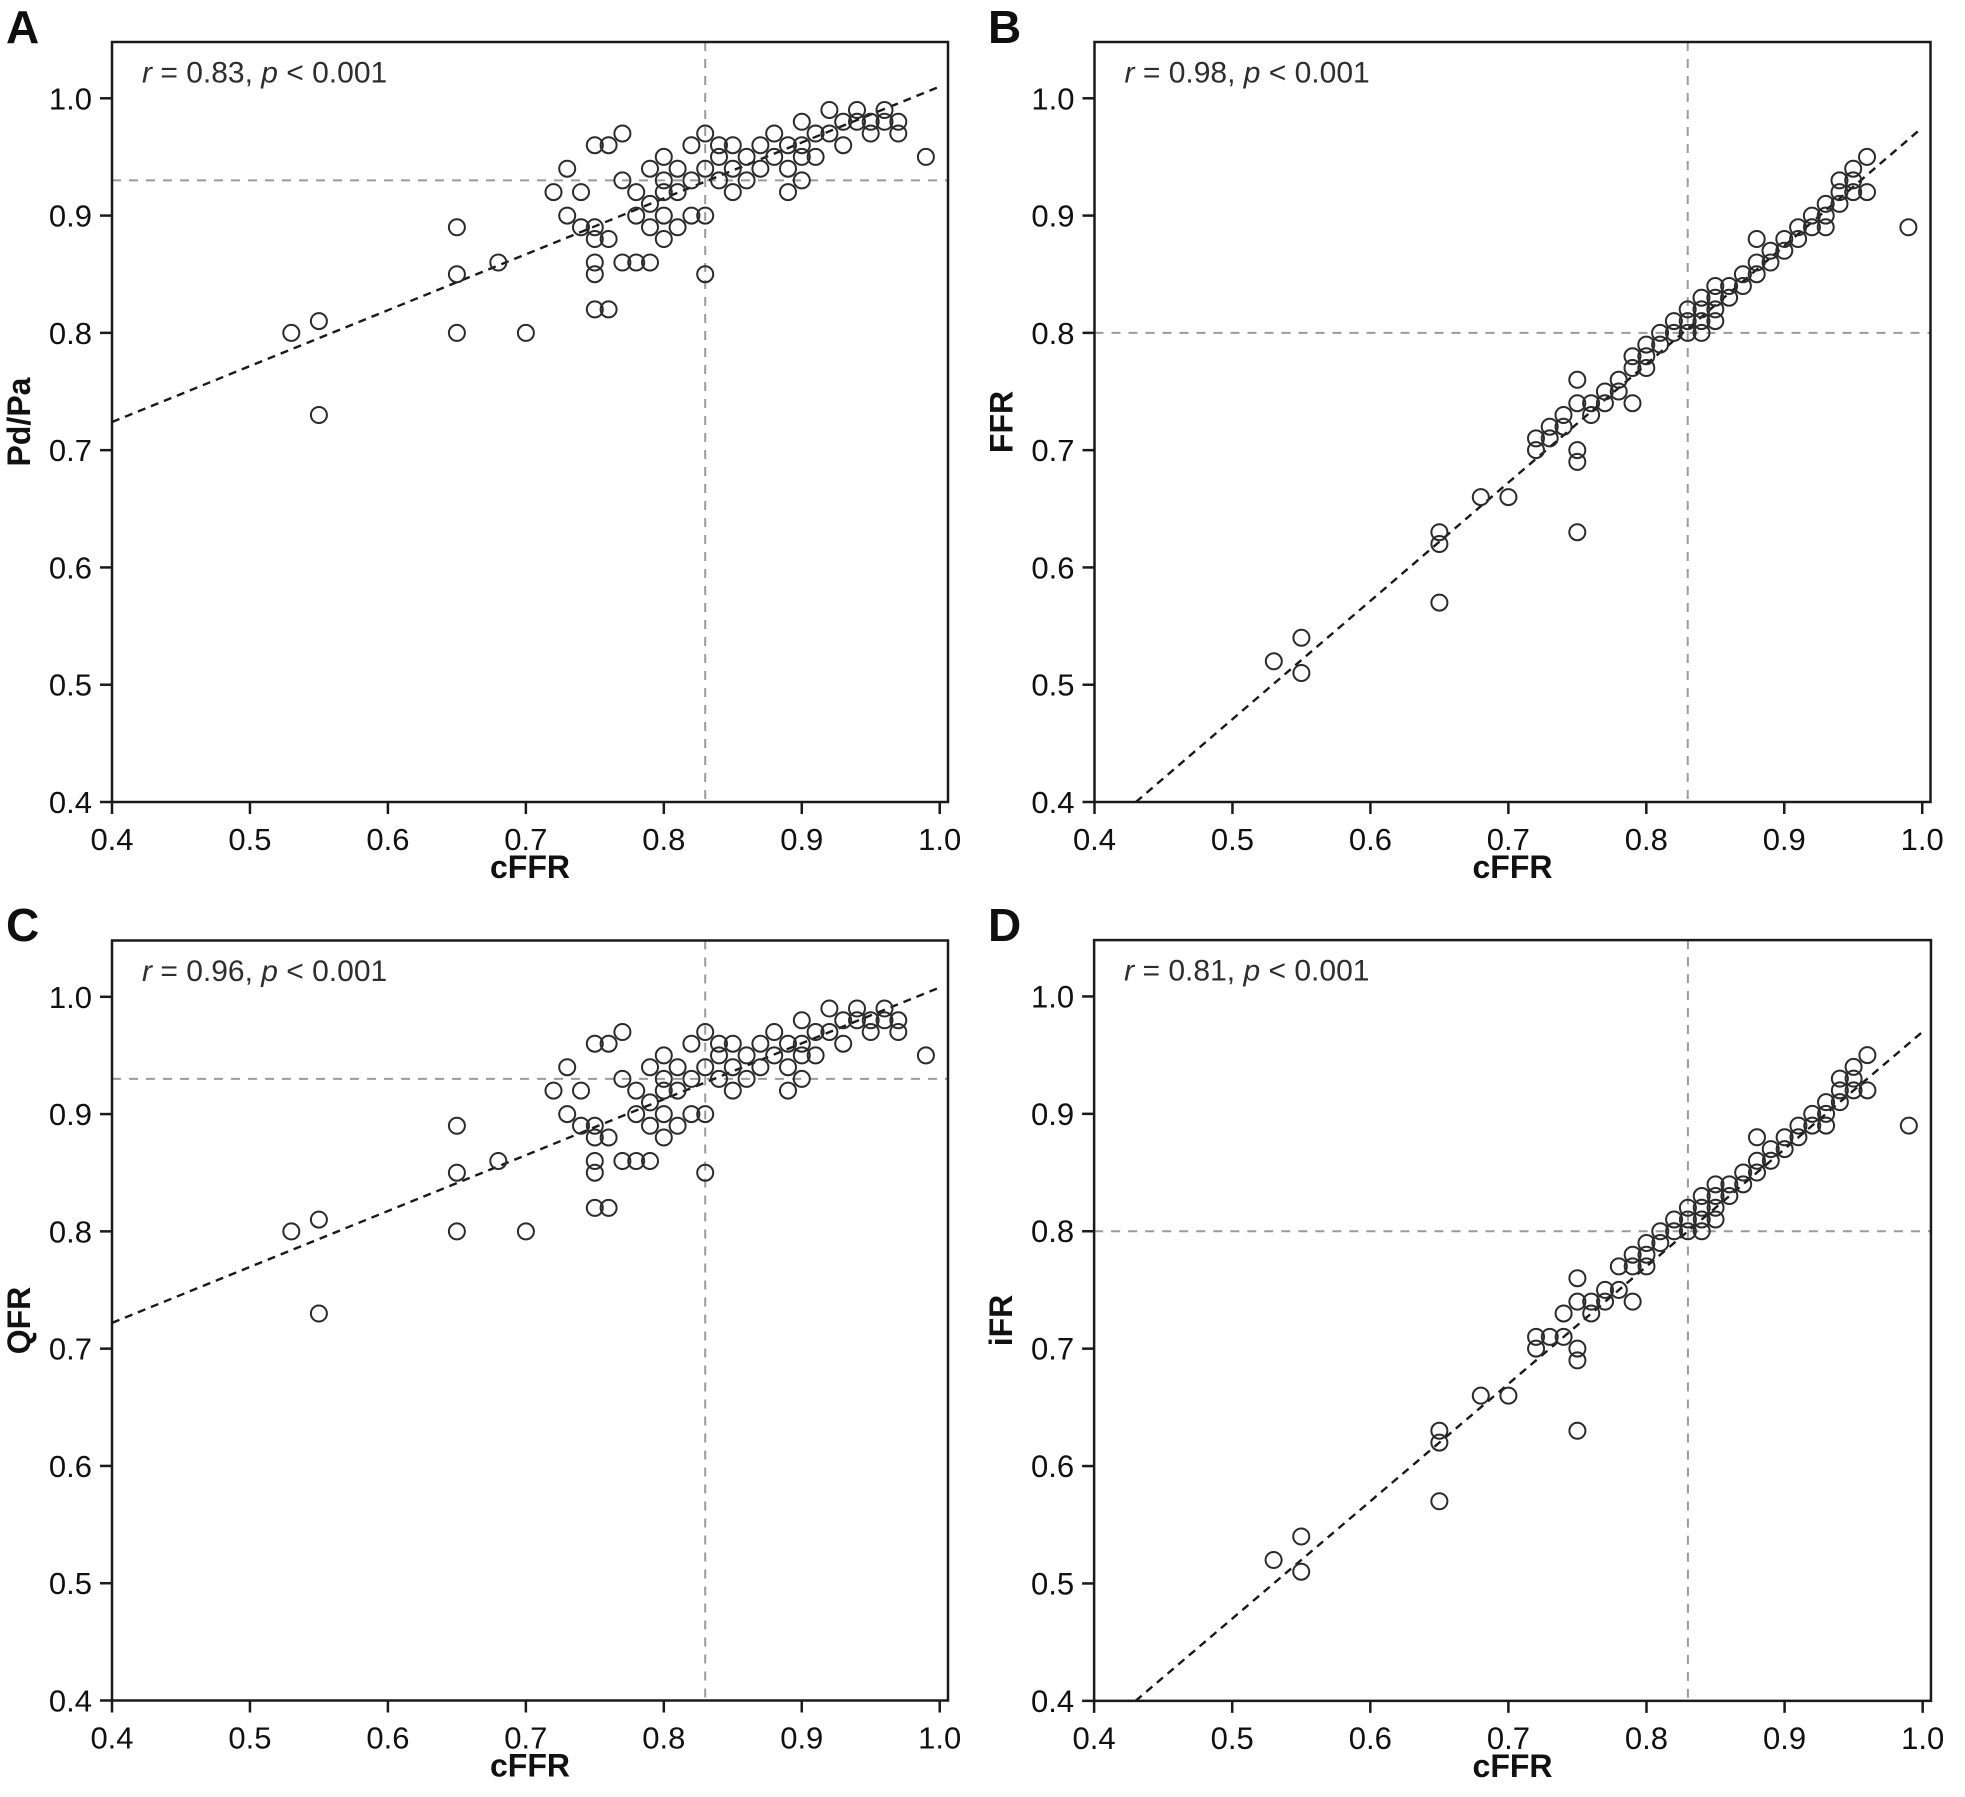 The height and width of the screenshot is (1797, 1965). What do you see at coordinates (939, 839) in the screenshot?
I see `x-tick-label: 1.0` at bounding box center [939, 839].